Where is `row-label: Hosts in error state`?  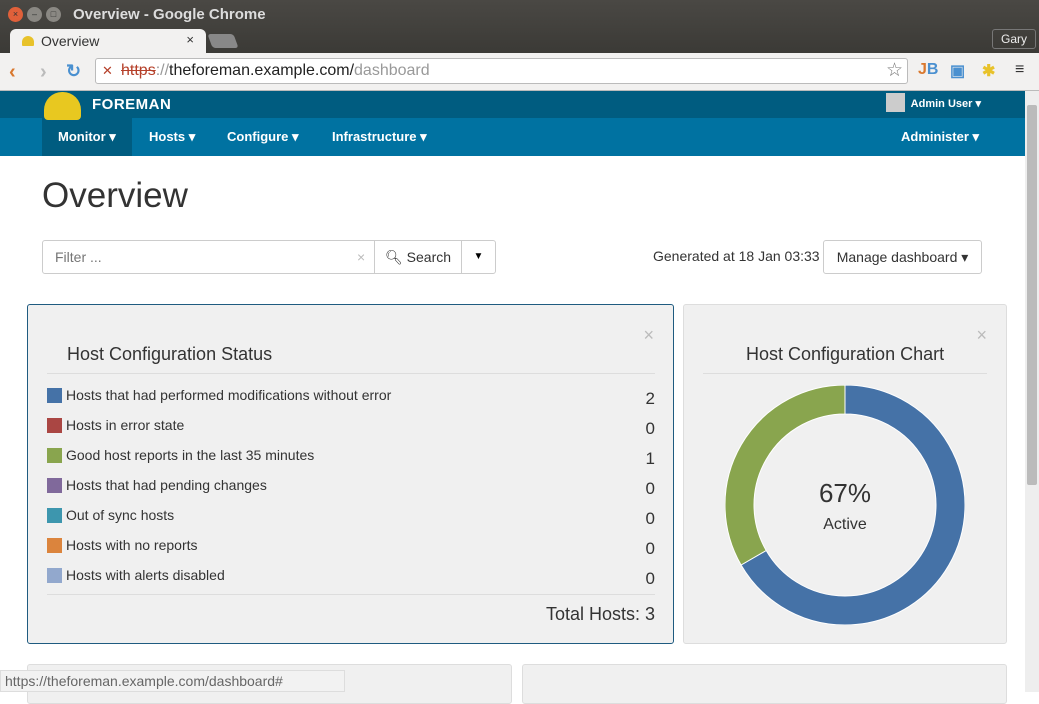 row-label: Hosts in error state is located at coordinates (125, 425).